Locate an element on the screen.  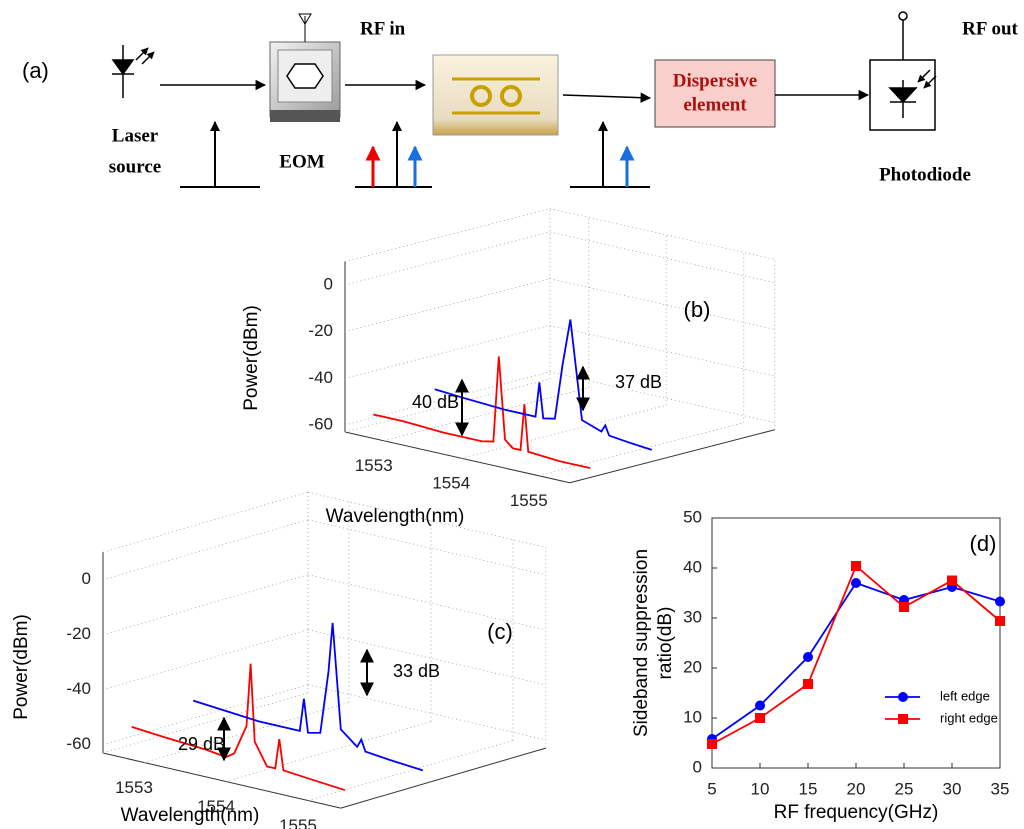
y-tick-label: 50 is located at coordinates (692, 516).